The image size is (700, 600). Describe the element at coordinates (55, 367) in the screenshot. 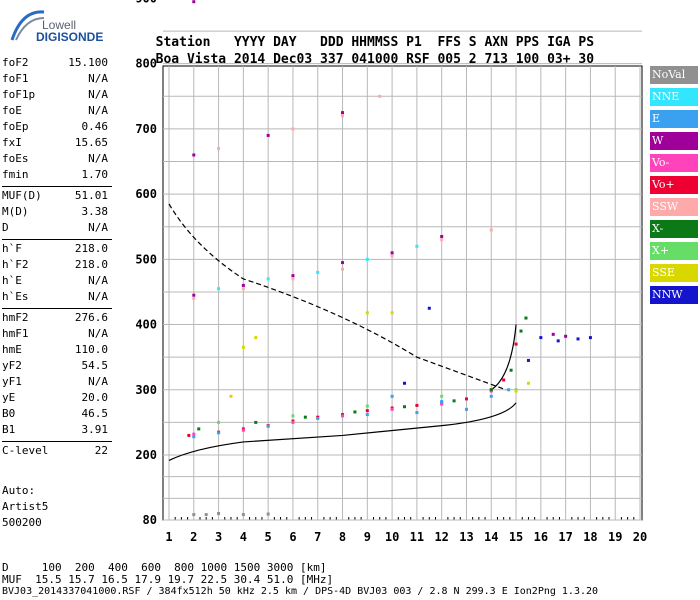

I see `param-row: yF2 54.5` at that location.